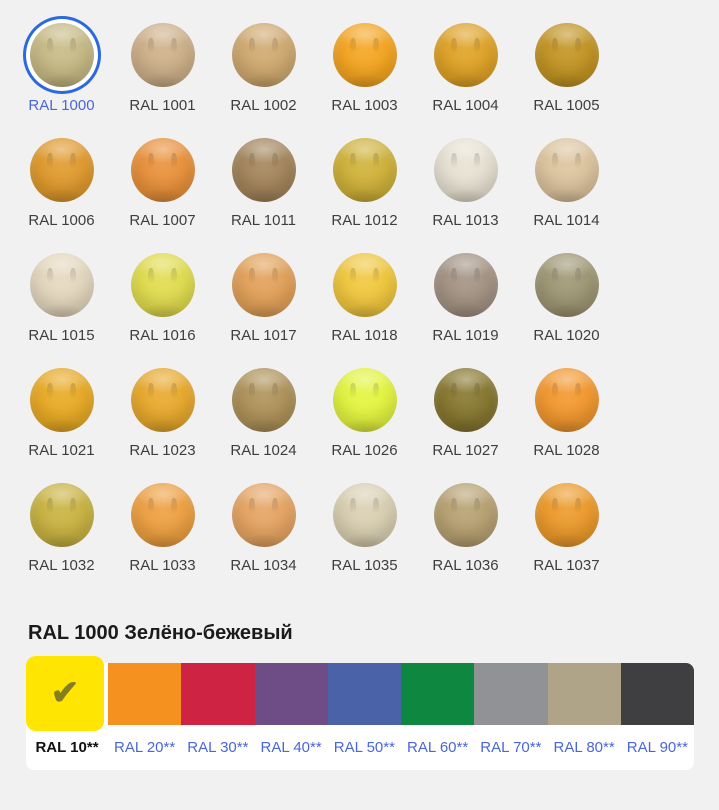 Image resolution: width=719 pixels, height=810 pixels. What do you see at coordinates (61, 335) in the screenshot?
I see `ral-color-label: RAL 1015` at bounding box center [61, 335].